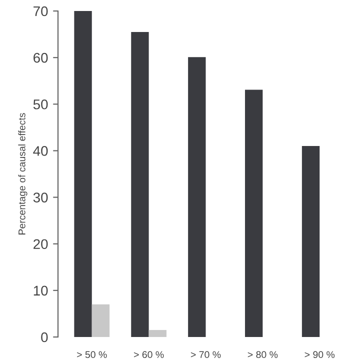 This screenshot has height=364, width=344. What do you see at coordinates (44, 337) in the screenshot?
I see `y-tick-label: 0` at bounding box center [44, 337].